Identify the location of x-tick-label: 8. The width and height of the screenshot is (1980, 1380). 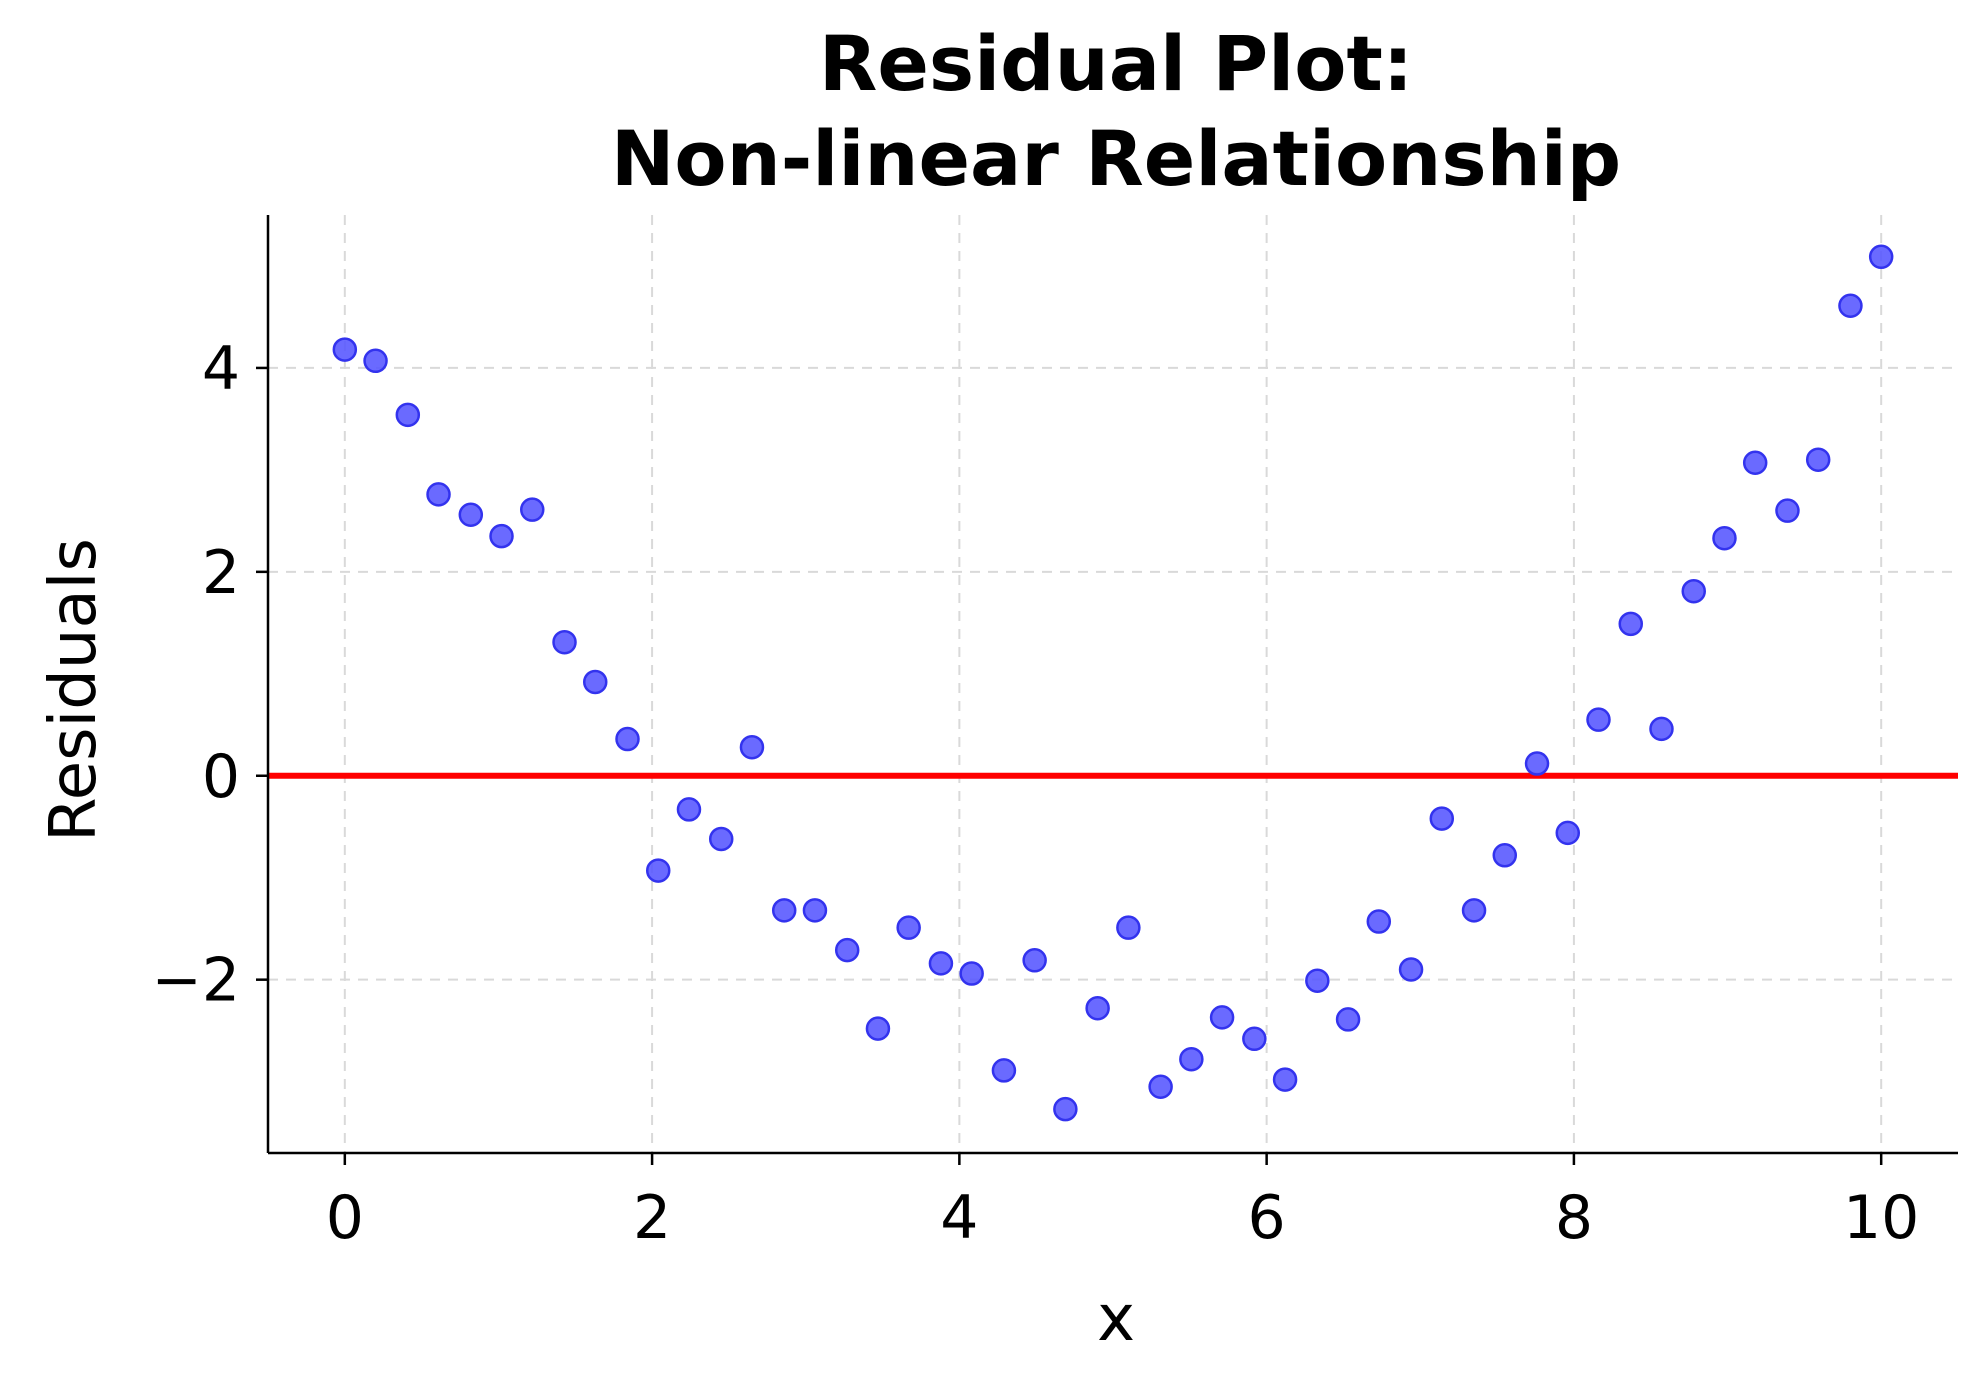
(1574, 1218).